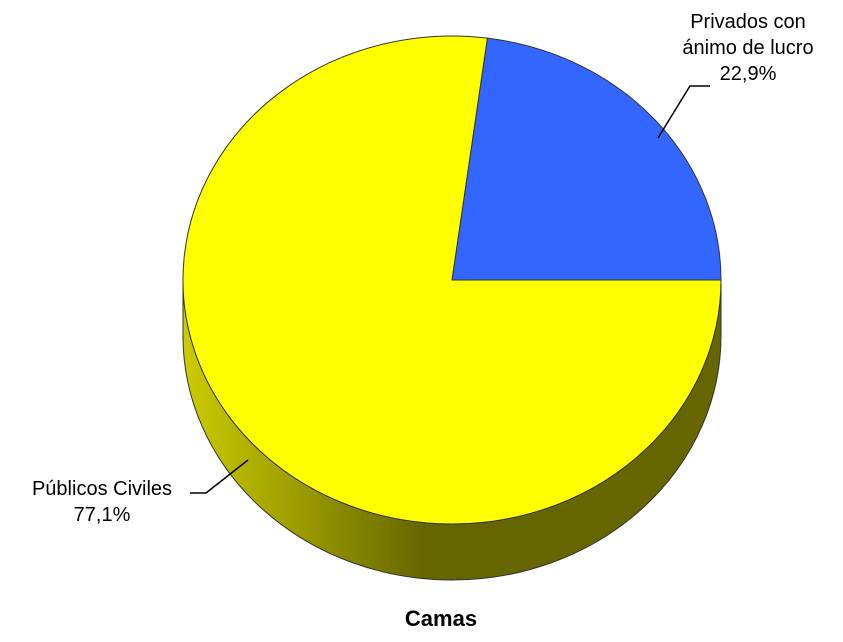 The image size is (843, 642). Describe the element at coordinates (219, 476) in the screenshot. I see `leader-line-publicos` at that location.